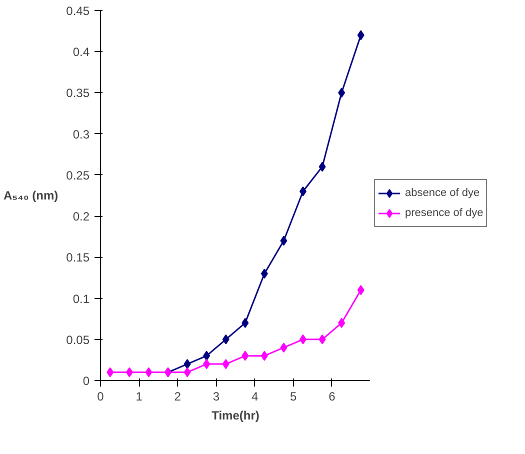  Describe the element at coordinates (178, 397) in the screenshot. I see `x-tick-label: 2` at that location.